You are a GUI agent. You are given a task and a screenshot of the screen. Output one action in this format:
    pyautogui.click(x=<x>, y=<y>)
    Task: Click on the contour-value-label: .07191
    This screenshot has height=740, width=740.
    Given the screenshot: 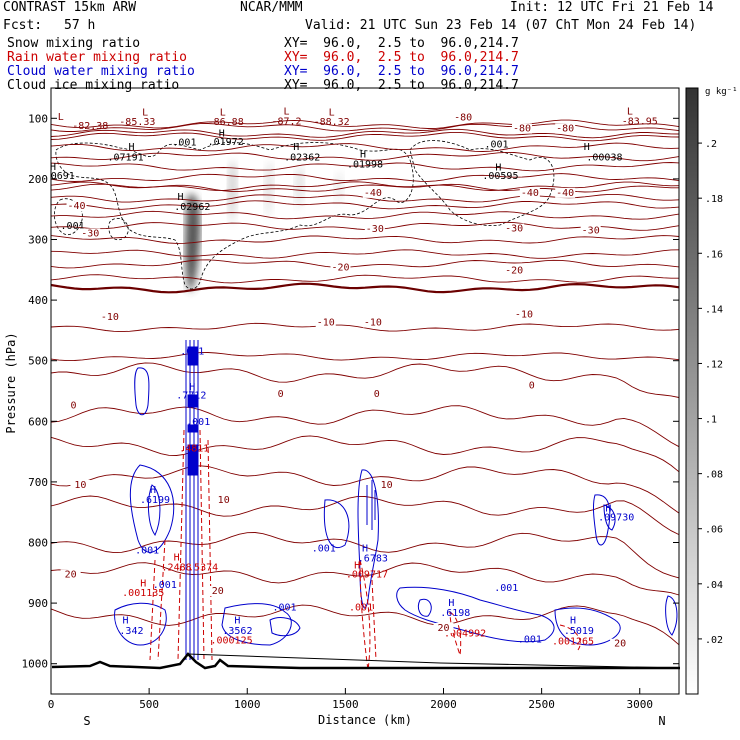 What is the action you would take?
    pyautogui.click(x=126, y=158)
    